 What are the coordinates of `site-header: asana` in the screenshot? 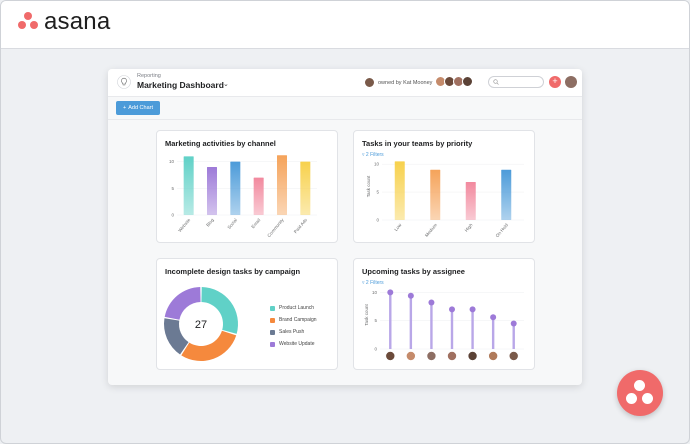 It's located at (345, 25).